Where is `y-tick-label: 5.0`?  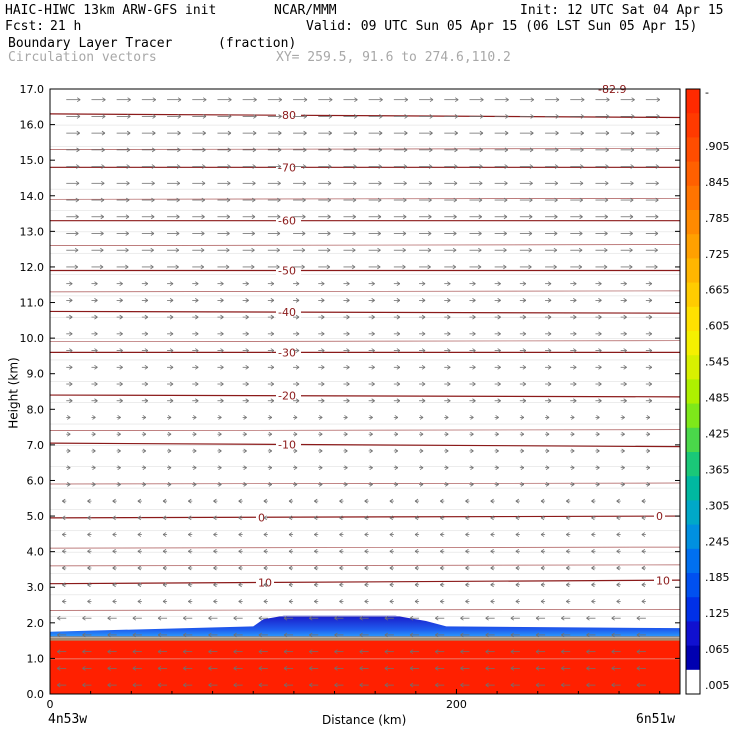 y-tick-label: 5.0 is located at coordinates (36, 516).